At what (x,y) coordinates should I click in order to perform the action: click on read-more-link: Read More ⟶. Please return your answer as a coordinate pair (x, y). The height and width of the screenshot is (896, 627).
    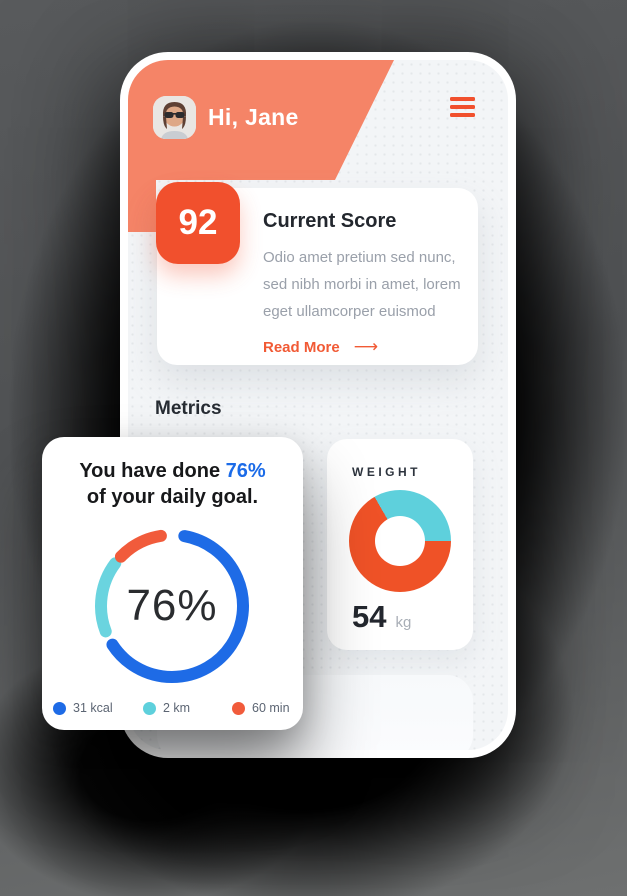
    Looking at the image, I should click on (363, 347).